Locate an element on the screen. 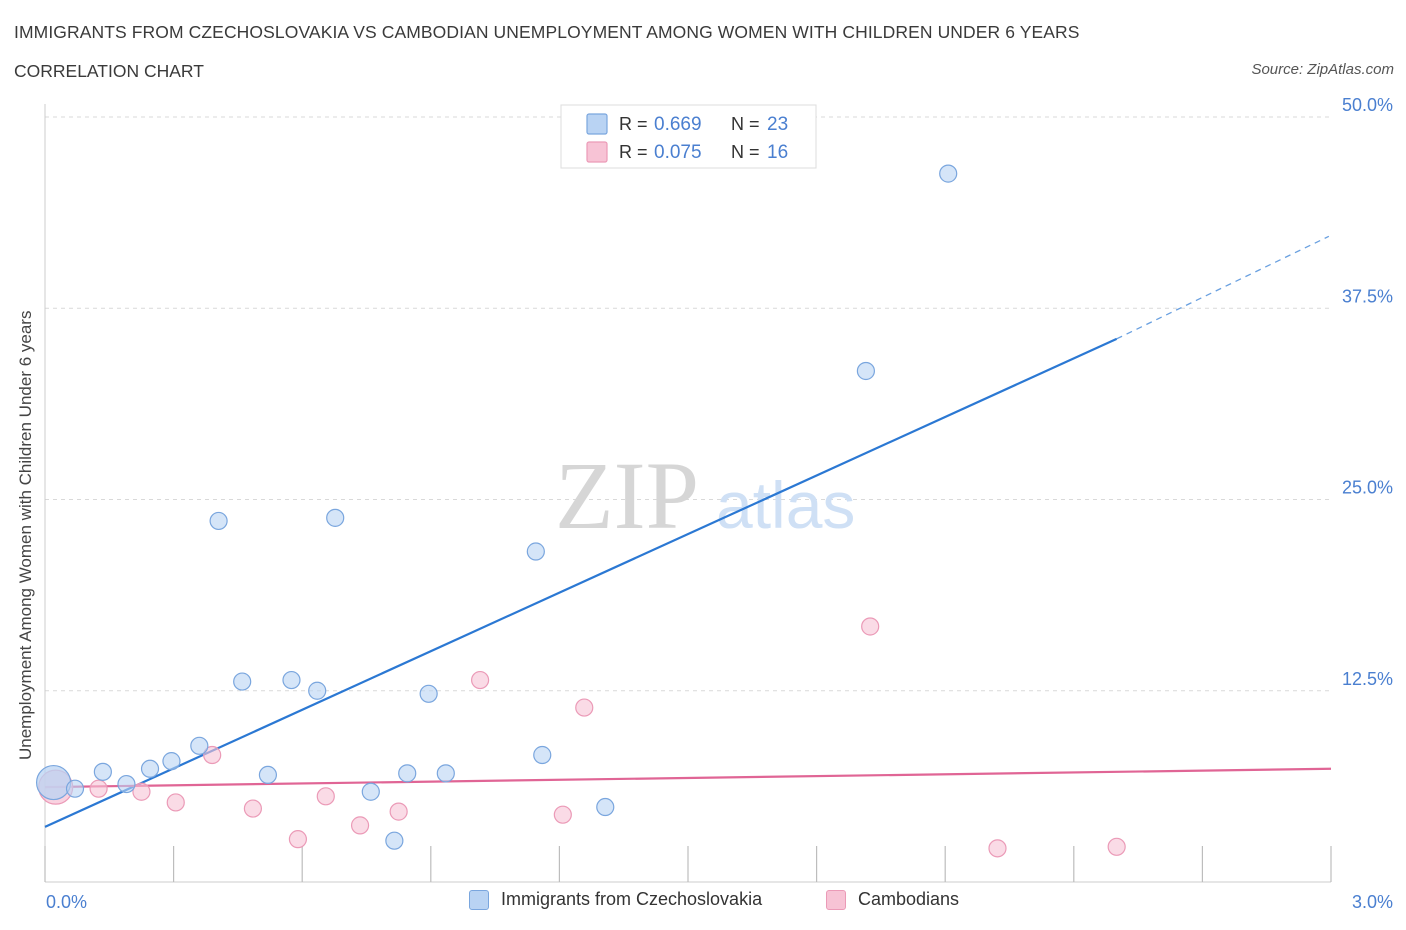 The image size is (1406, 930). stats-legend: R = 0.669 N = 23 R = 0.075 N = 16 is located at coordinates (688, 136).